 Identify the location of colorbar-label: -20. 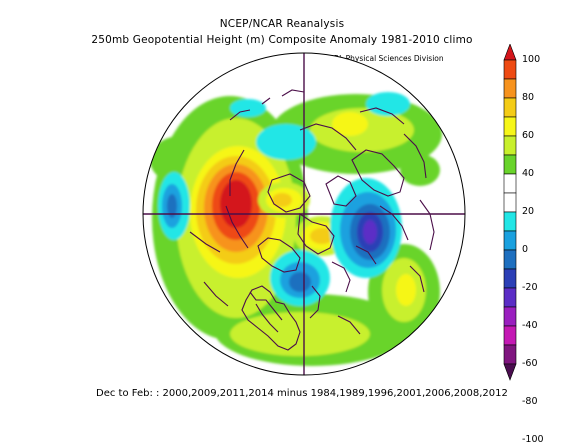
(530, 287).